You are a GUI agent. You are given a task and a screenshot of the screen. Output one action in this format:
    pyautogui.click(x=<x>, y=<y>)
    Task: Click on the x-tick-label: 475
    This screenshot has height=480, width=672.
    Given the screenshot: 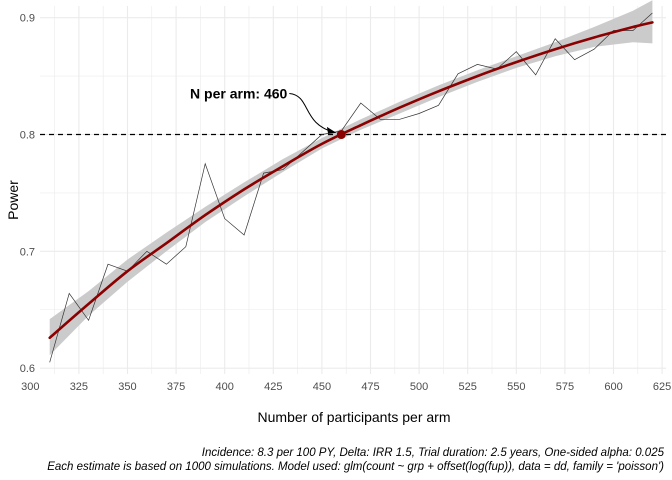 What is the action you would take?
    pyautogui.click(x=370, y=387)
    